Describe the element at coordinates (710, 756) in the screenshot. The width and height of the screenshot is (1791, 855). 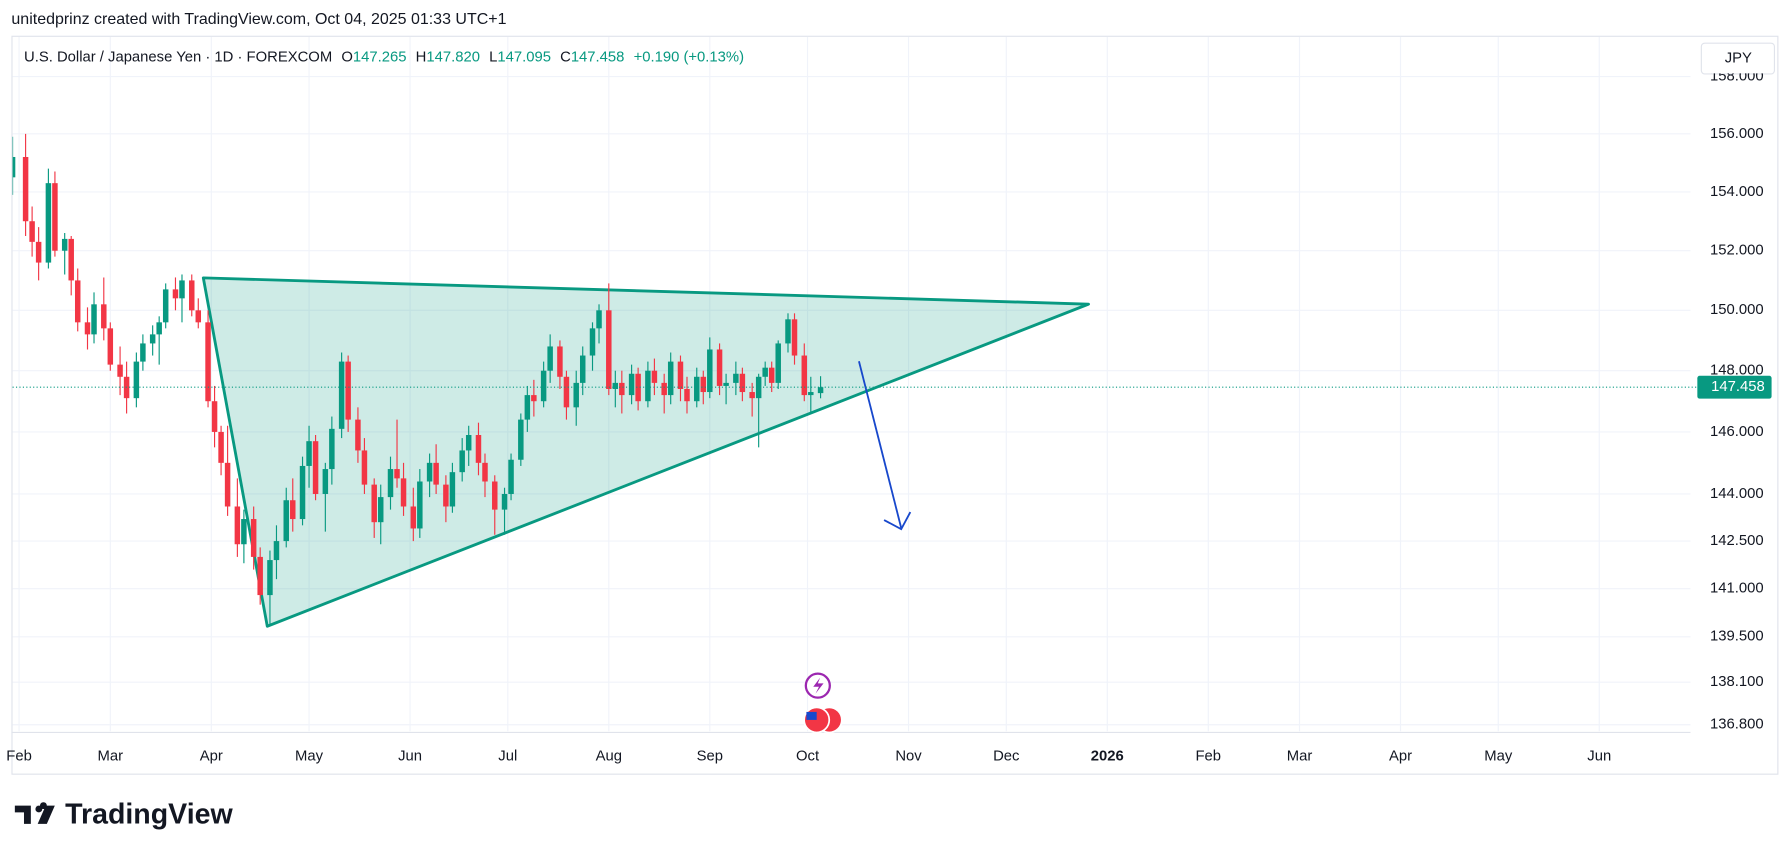
I see `x-tick-label: Sep` at that location.